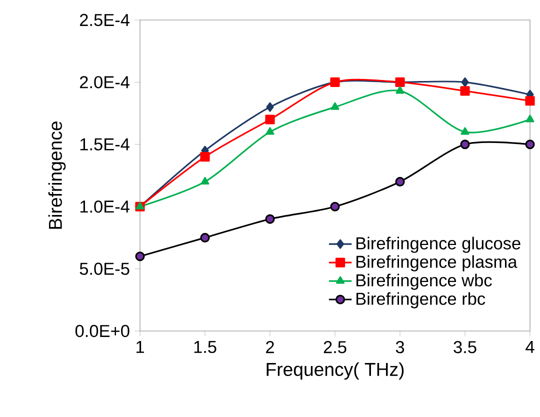 The image size is (540, 417). I want to click on legend-label: Birefringence rbc, so click(421, 300).